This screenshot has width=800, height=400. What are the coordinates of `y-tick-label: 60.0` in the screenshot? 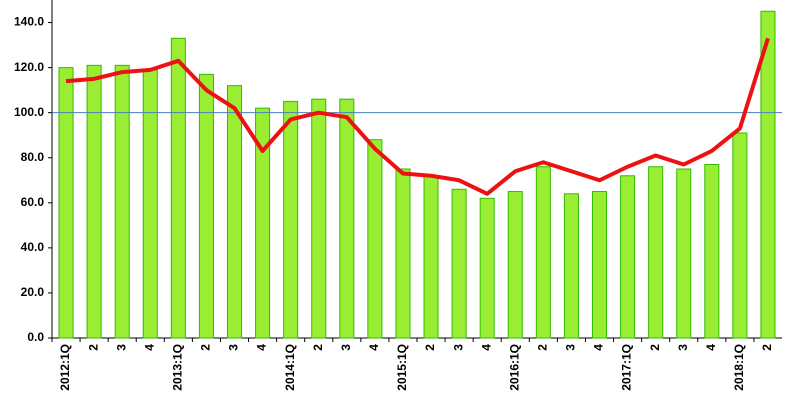 It's located at (33, 202).